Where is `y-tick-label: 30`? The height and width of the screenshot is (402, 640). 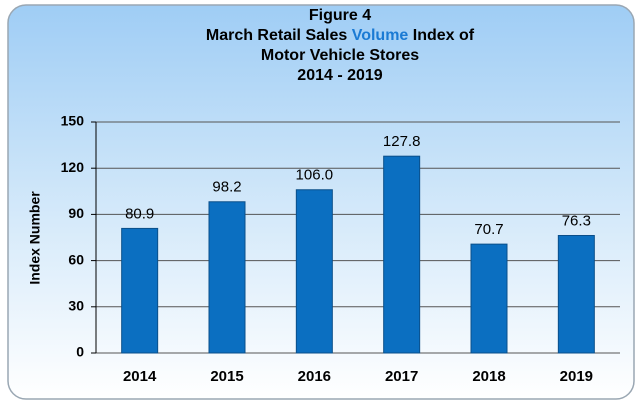 y-tick-label: 30 is located at coordinates (76, 306).